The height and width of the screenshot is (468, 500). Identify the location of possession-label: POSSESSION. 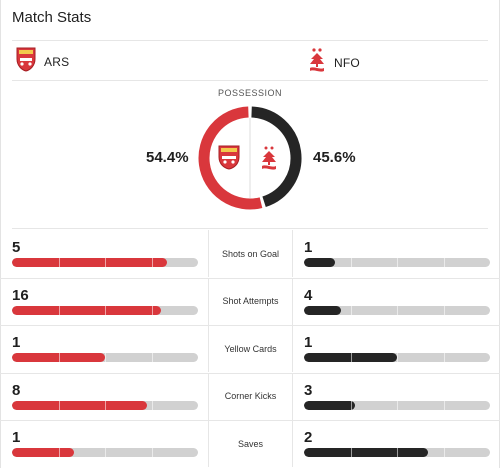
(250, 93).